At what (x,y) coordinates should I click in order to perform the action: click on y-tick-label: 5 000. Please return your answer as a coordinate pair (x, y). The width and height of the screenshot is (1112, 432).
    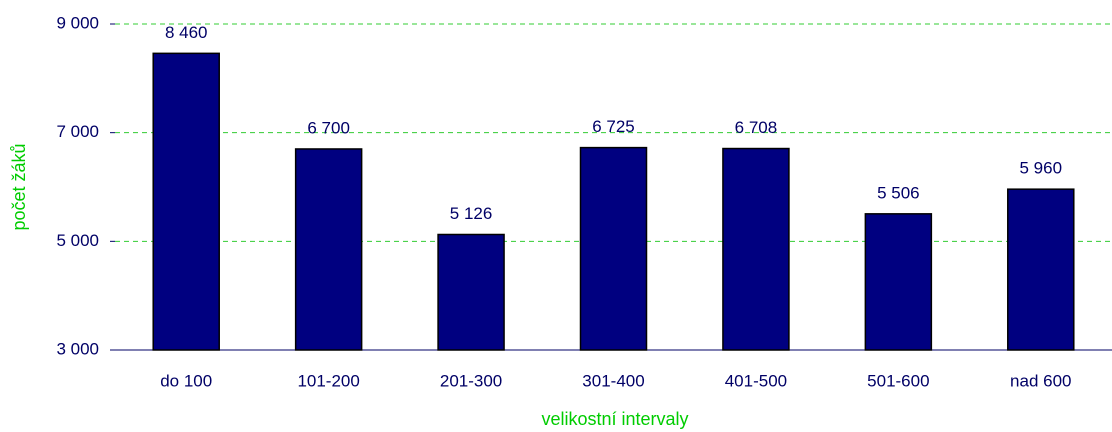
    Looking at the image, I should click on (77, 240).